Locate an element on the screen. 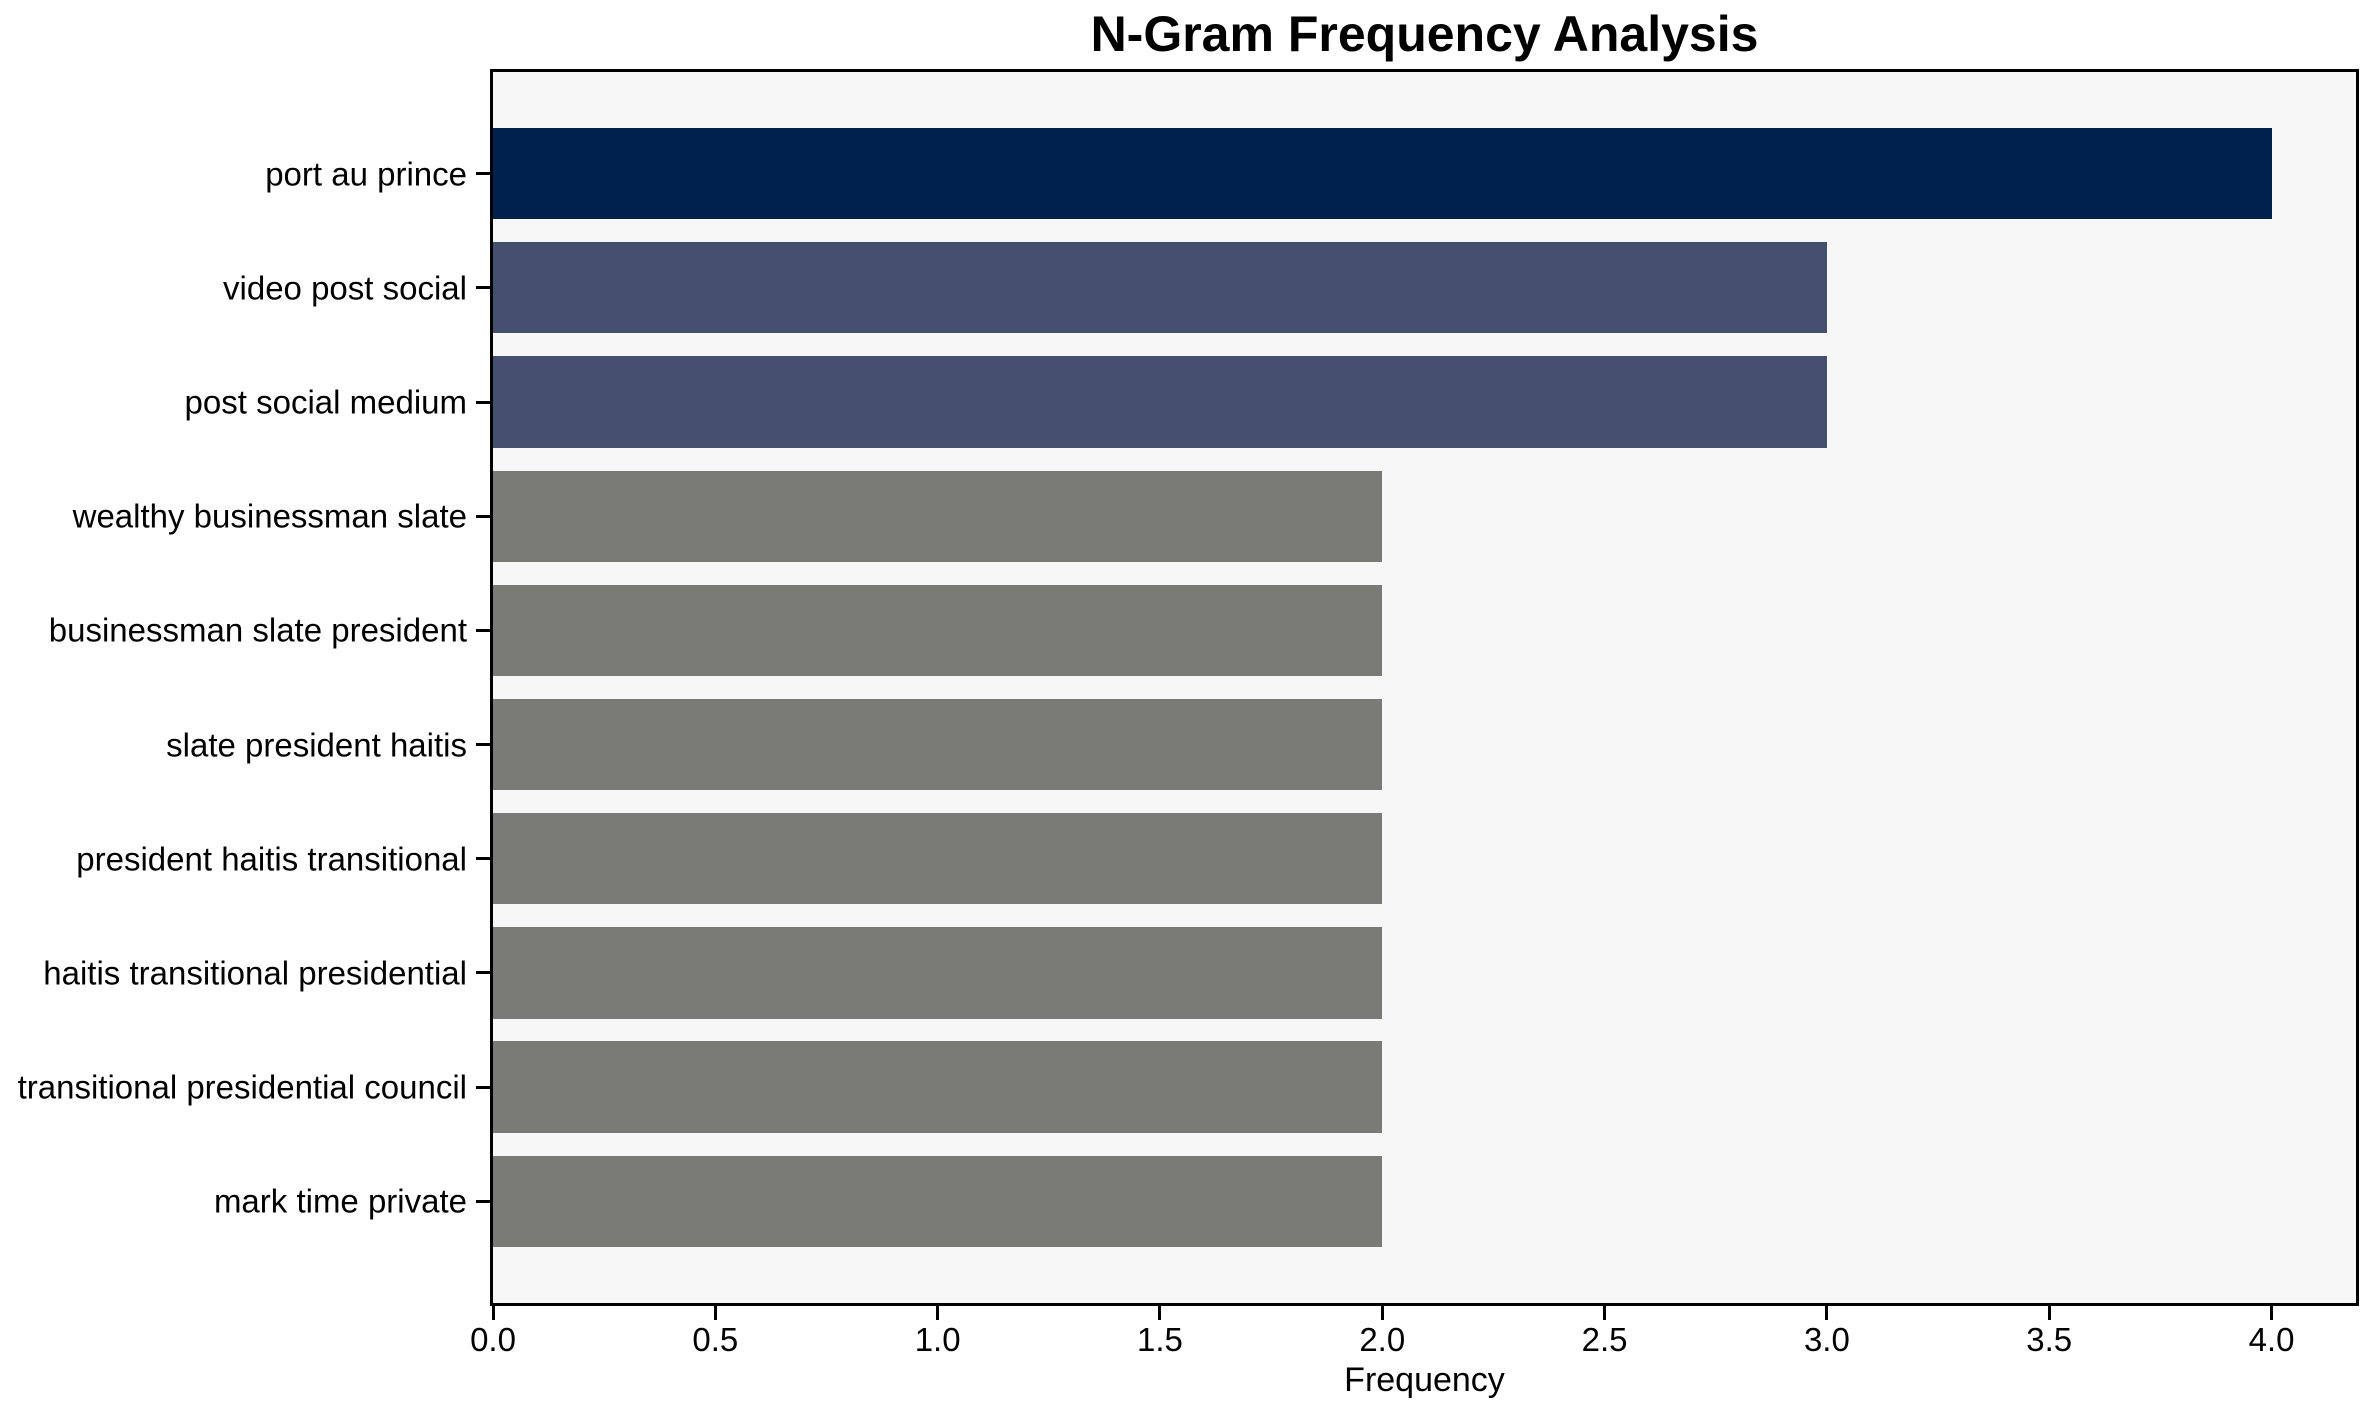  bar-transitional-presidential-council is located at coordinates (938, 1087).